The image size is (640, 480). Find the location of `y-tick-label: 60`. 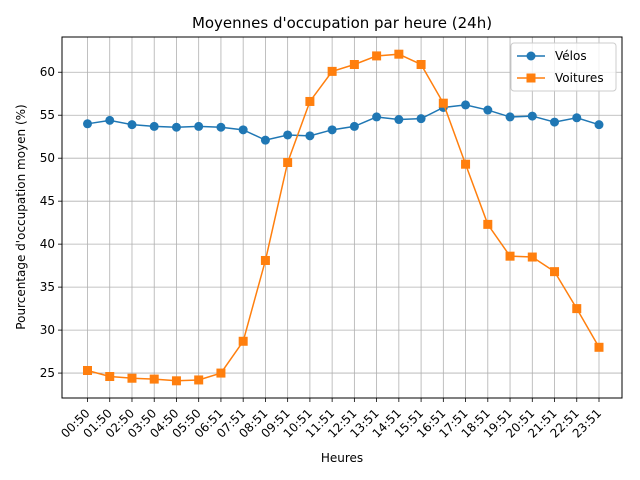

y-tick-label: 60 is located at coordinates (47, 72).